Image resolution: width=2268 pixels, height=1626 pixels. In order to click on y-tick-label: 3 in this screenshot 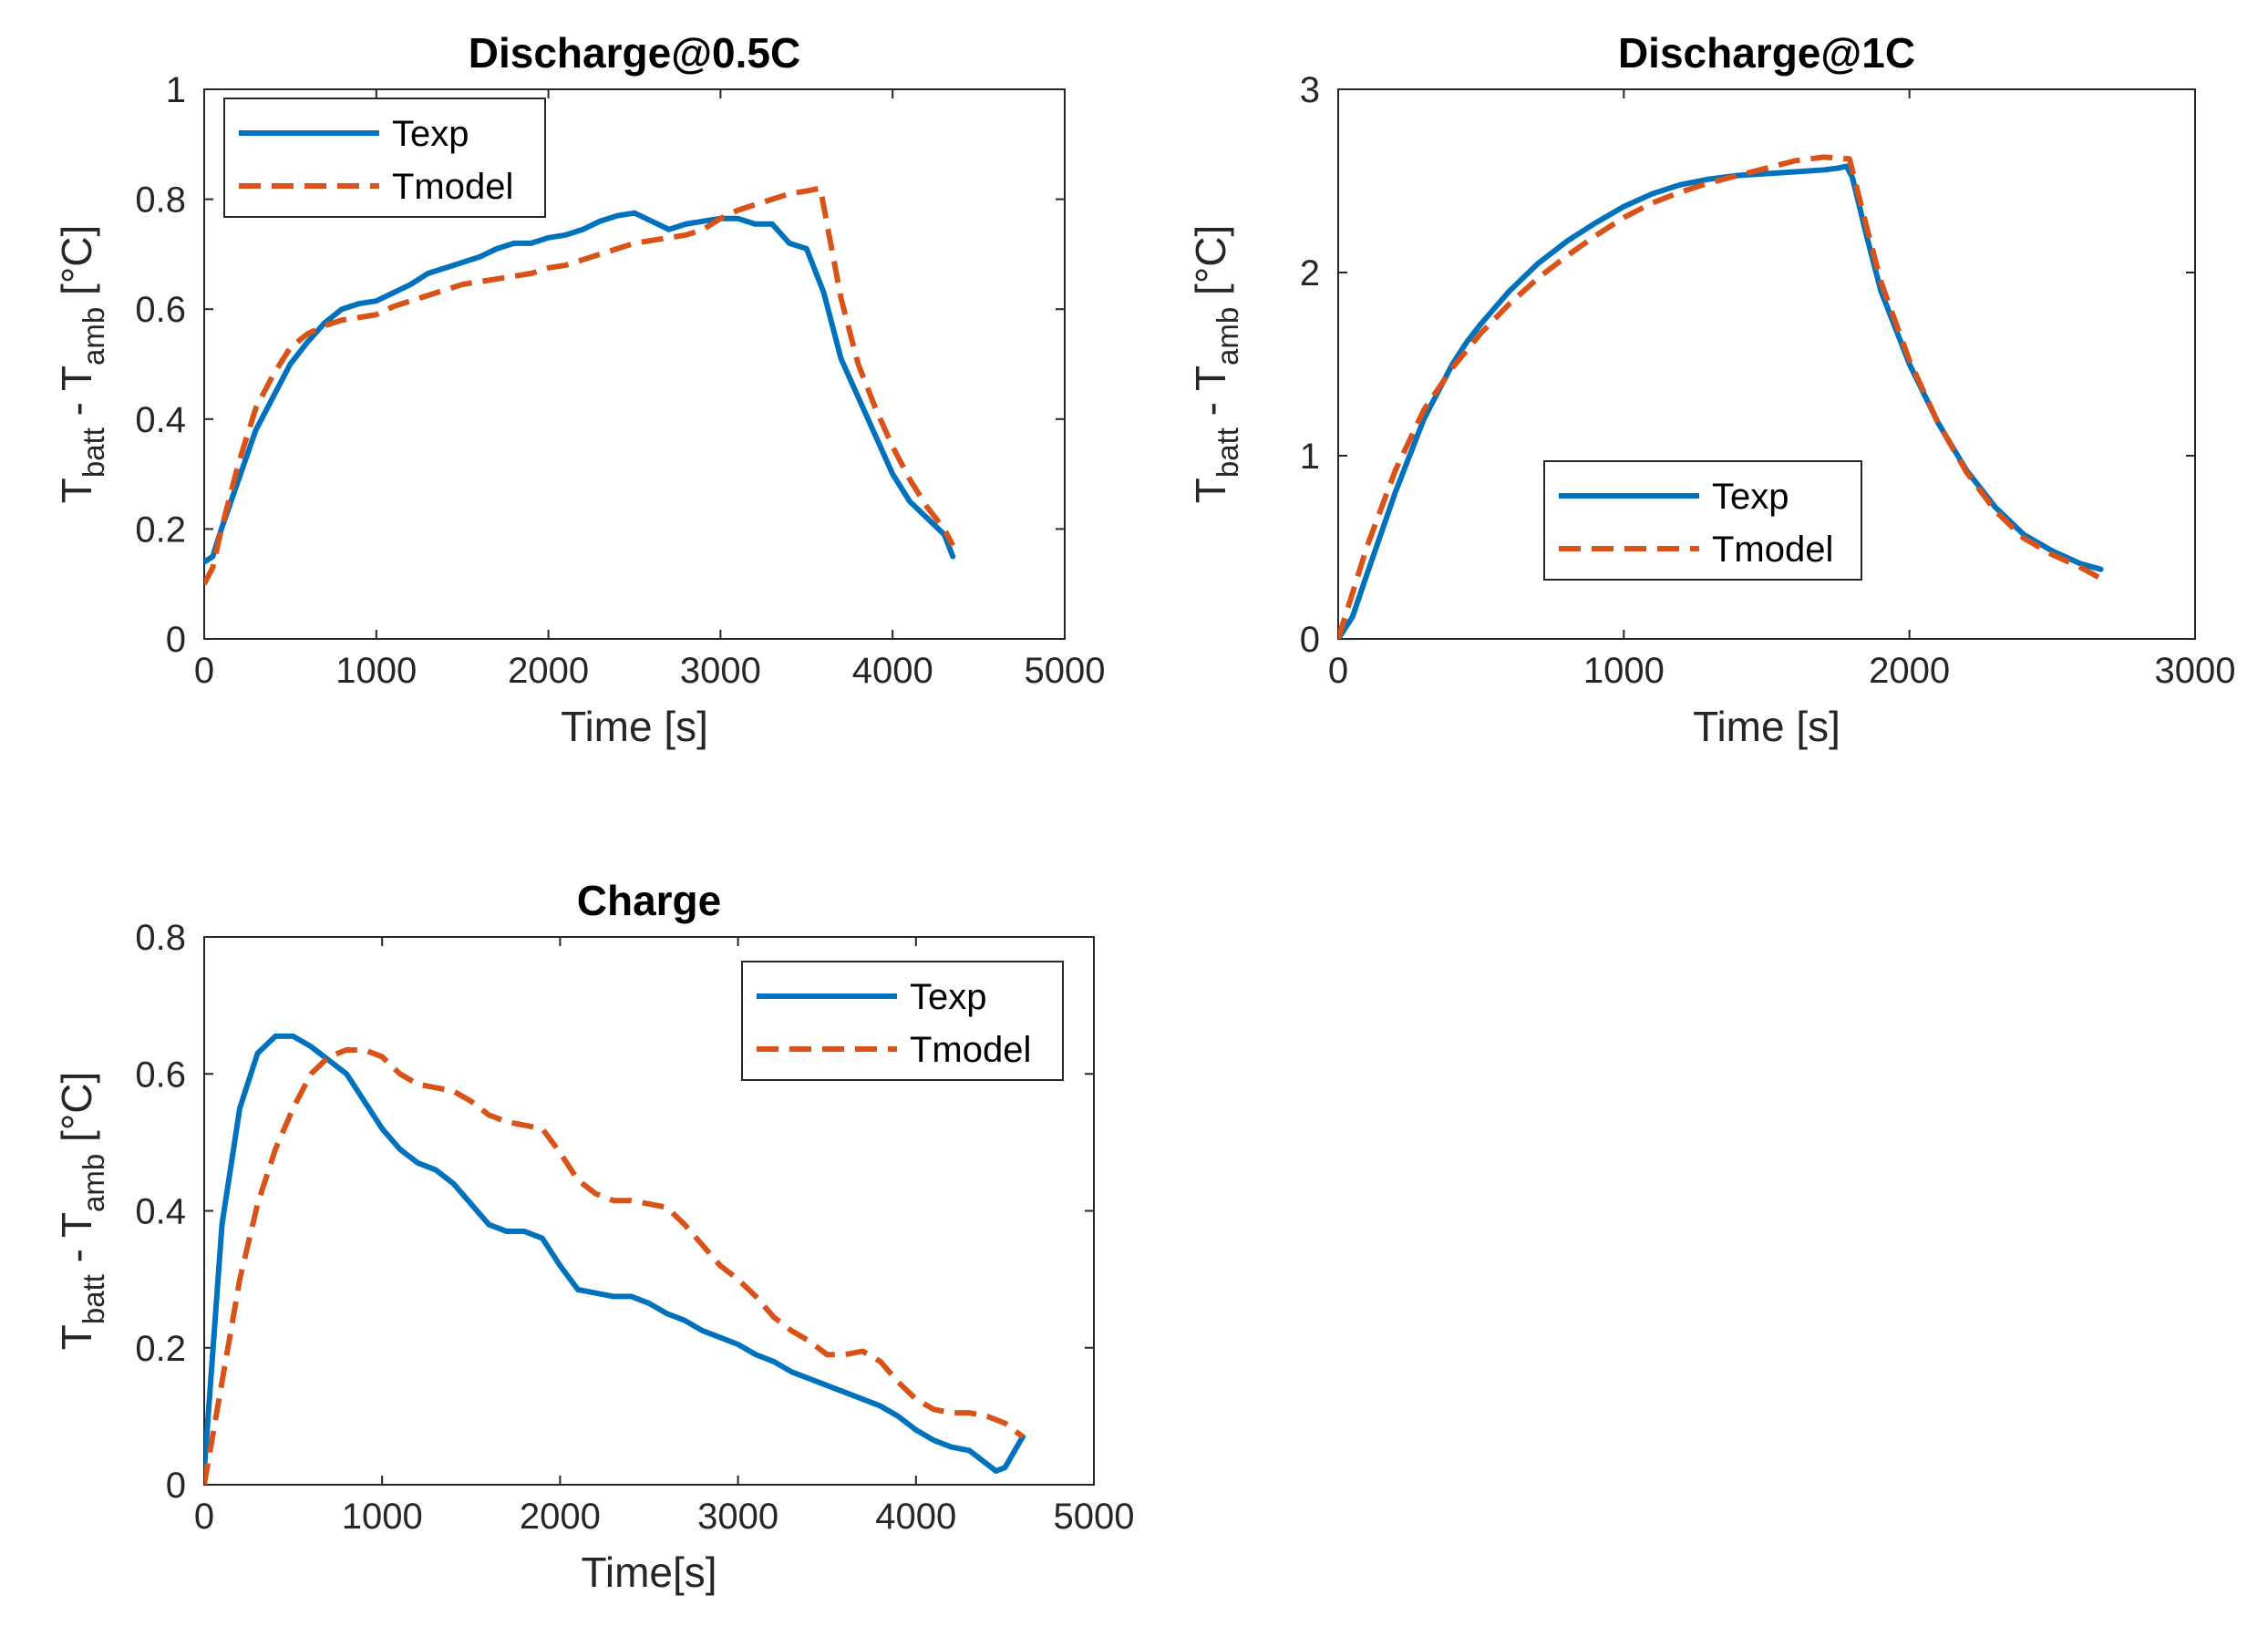, I will do `click(1310, 90)`.